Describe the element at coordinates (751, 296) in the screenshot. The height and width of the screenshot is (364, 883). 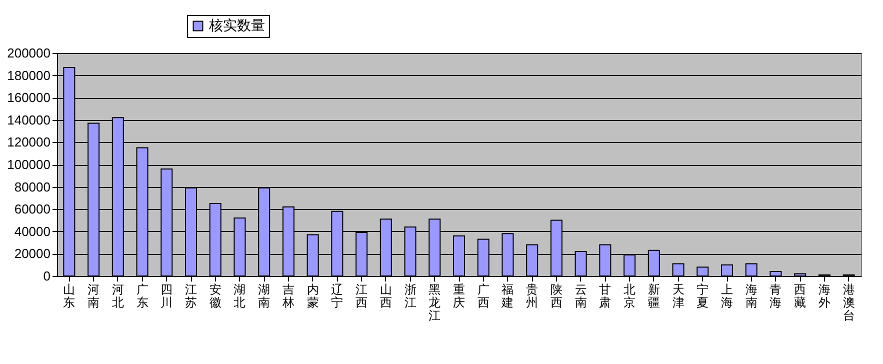
I see `x-tick-label: 海南` at that location.